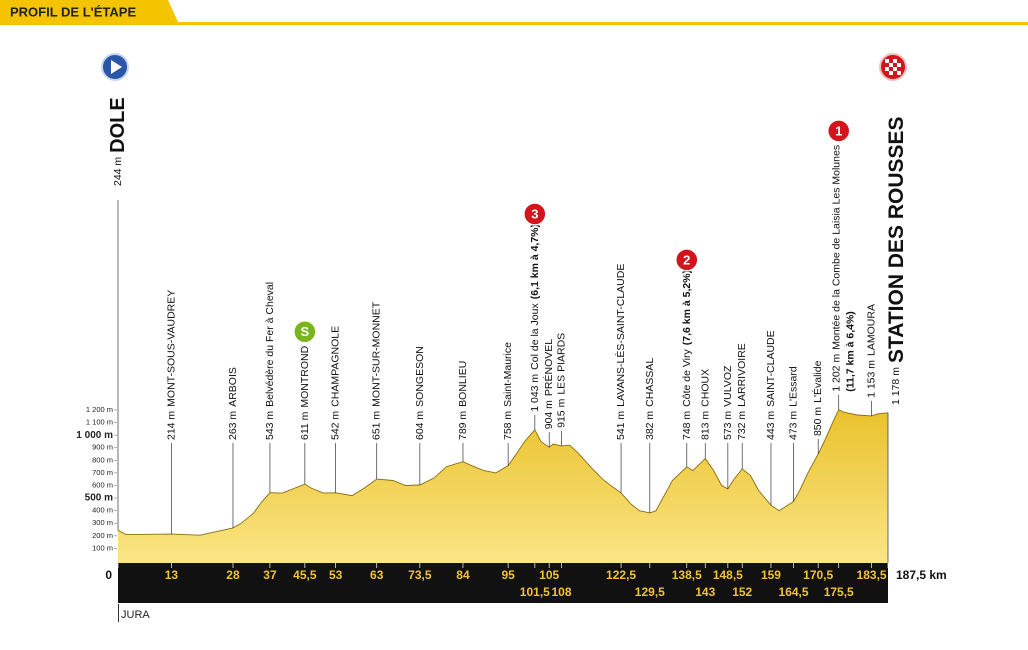 The width and height of the screenshot is (1028, 650). I want to click on start-label: 244 m DOLE, so click(118, 141).